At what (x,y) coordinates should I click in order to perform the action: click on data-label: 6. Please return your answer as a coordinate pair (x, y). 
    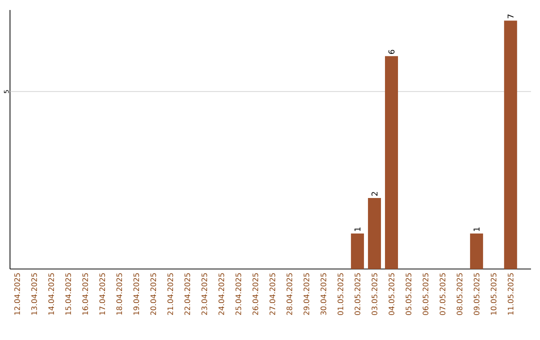
    Looking at the image, I should click on (391, 52).